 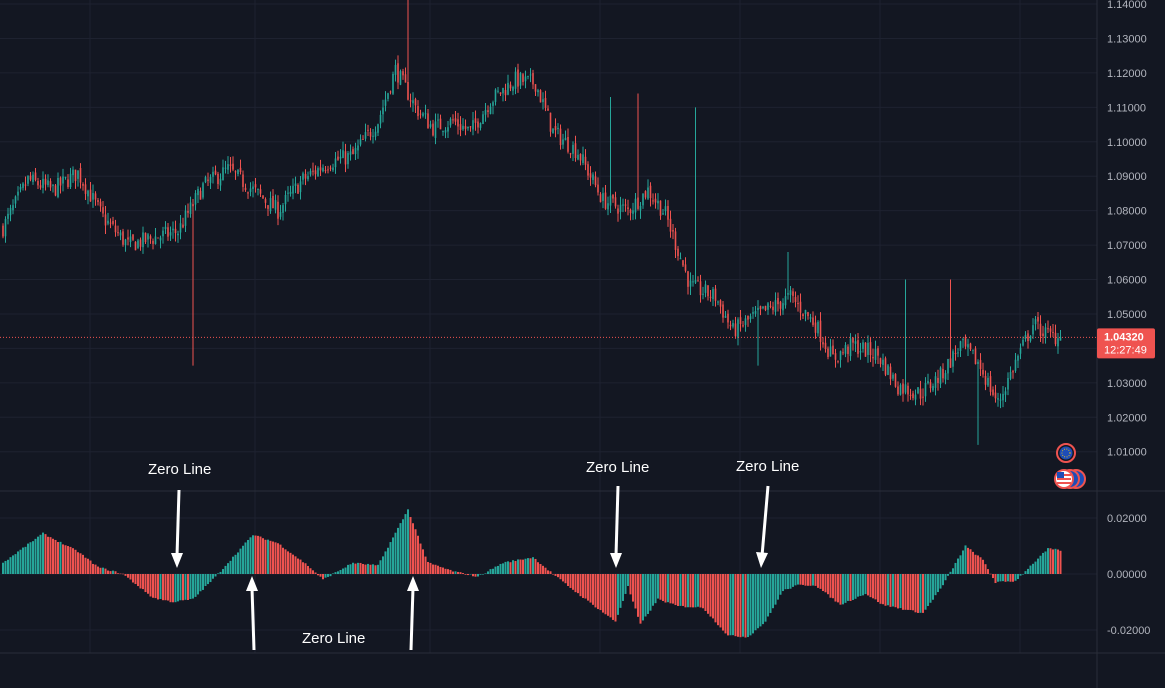 What do you see at coordinates (177, 560) in the screenshot?
I see `annotation-1-arrowhead` at bounding box center [177, 560].